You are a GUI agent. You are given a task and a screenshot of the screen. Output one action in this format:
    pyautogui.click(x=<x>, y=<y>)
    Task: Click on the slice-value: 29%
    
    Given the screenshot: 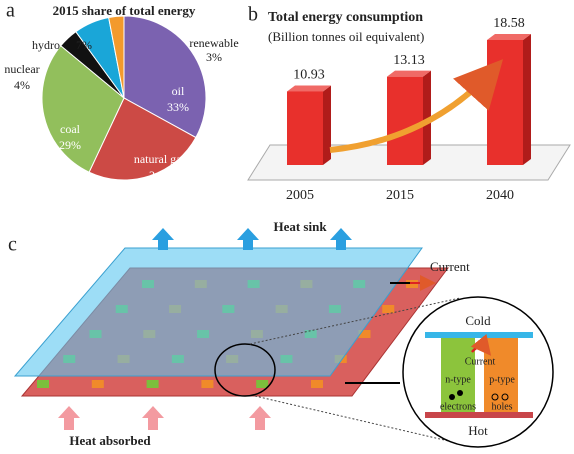 What is the action you would take?
    pyautogui.click(x=70, y=145)
    